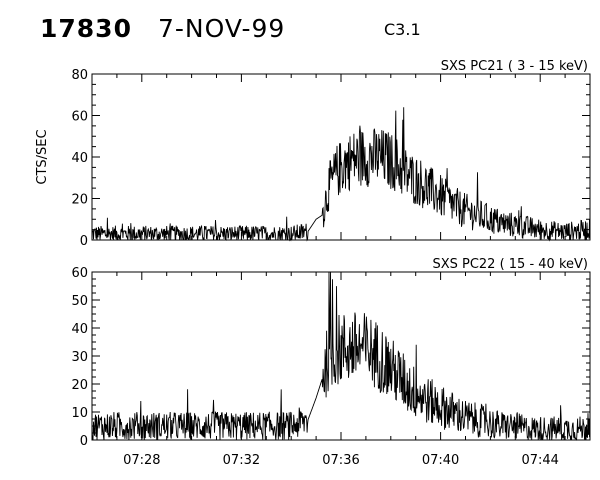 This screenshot has width=600, height=480. I want to click on x-tick-label: 07:44, so click(539, 460).